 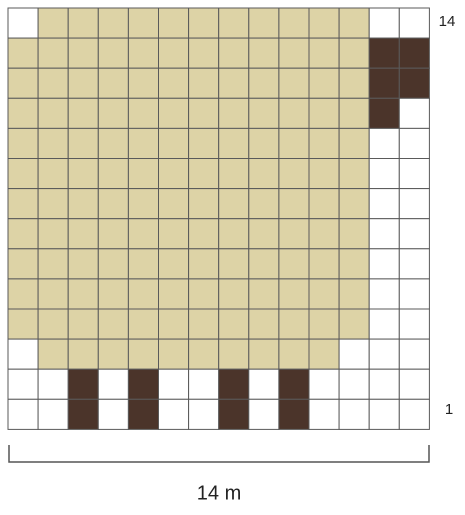 I want to click on row-label-top: 14, so click(x=447, y=21).